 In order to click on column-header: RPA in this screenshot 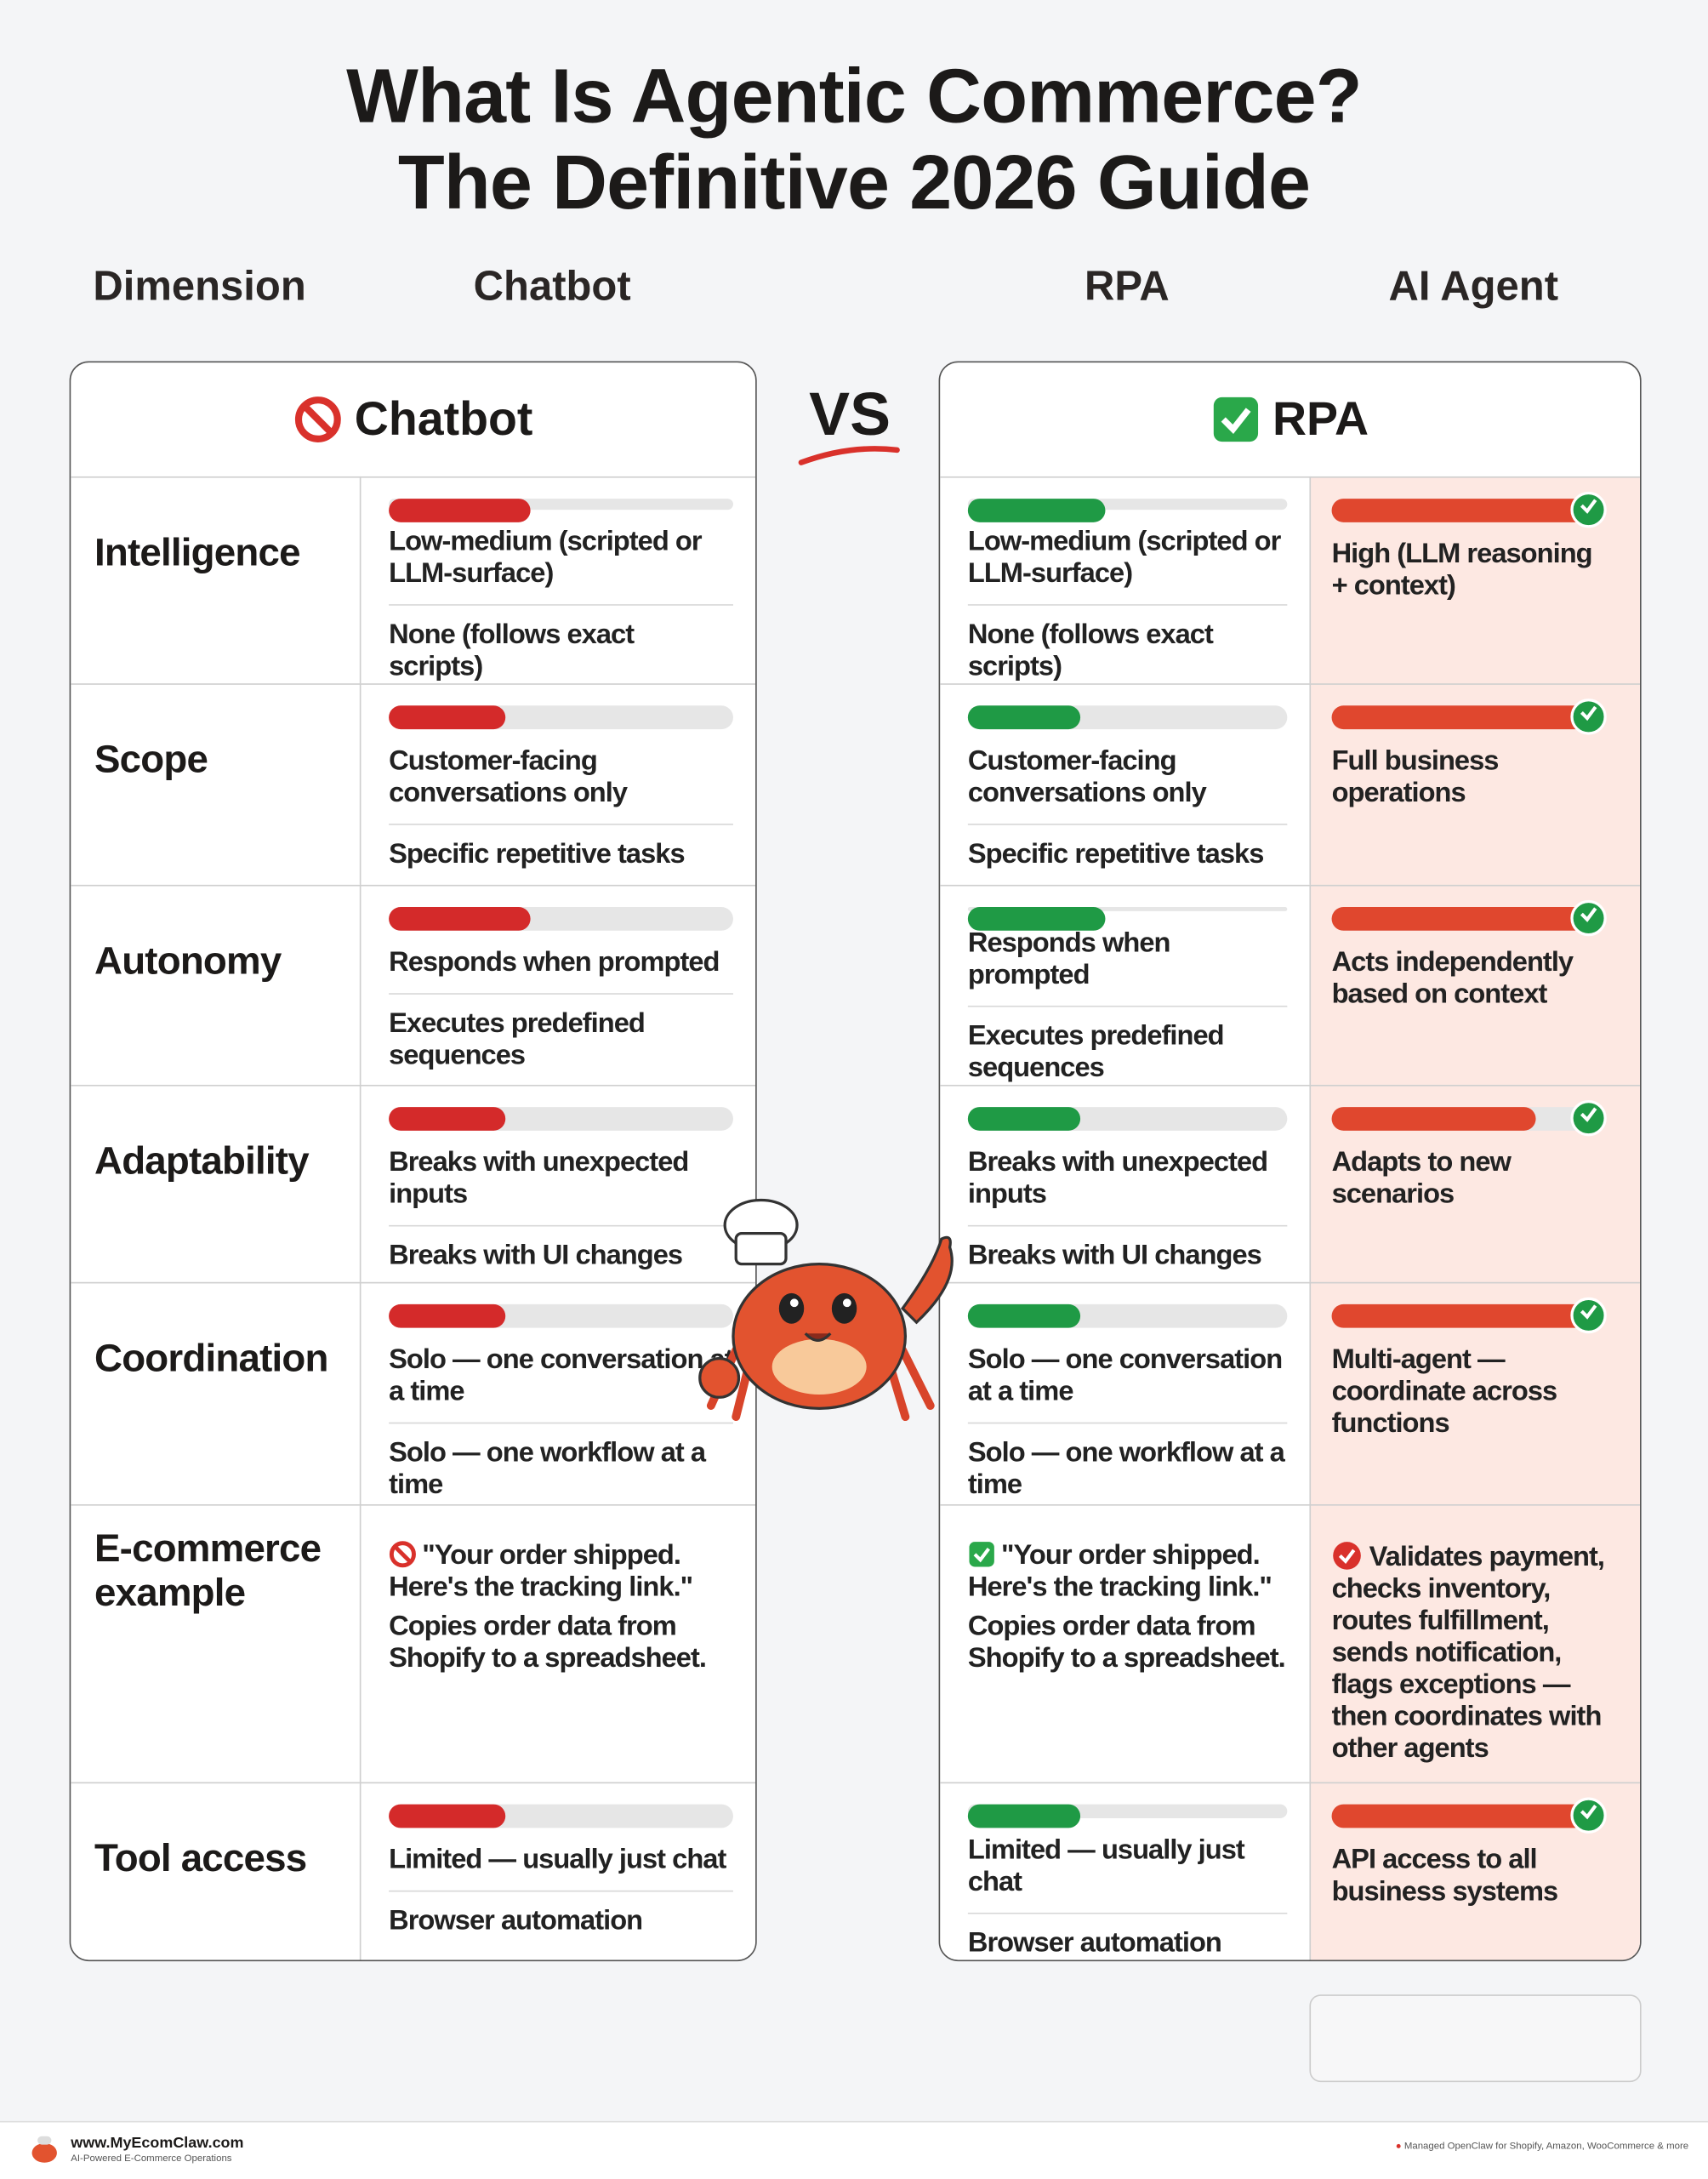, I will do `click(1127, 287)`.